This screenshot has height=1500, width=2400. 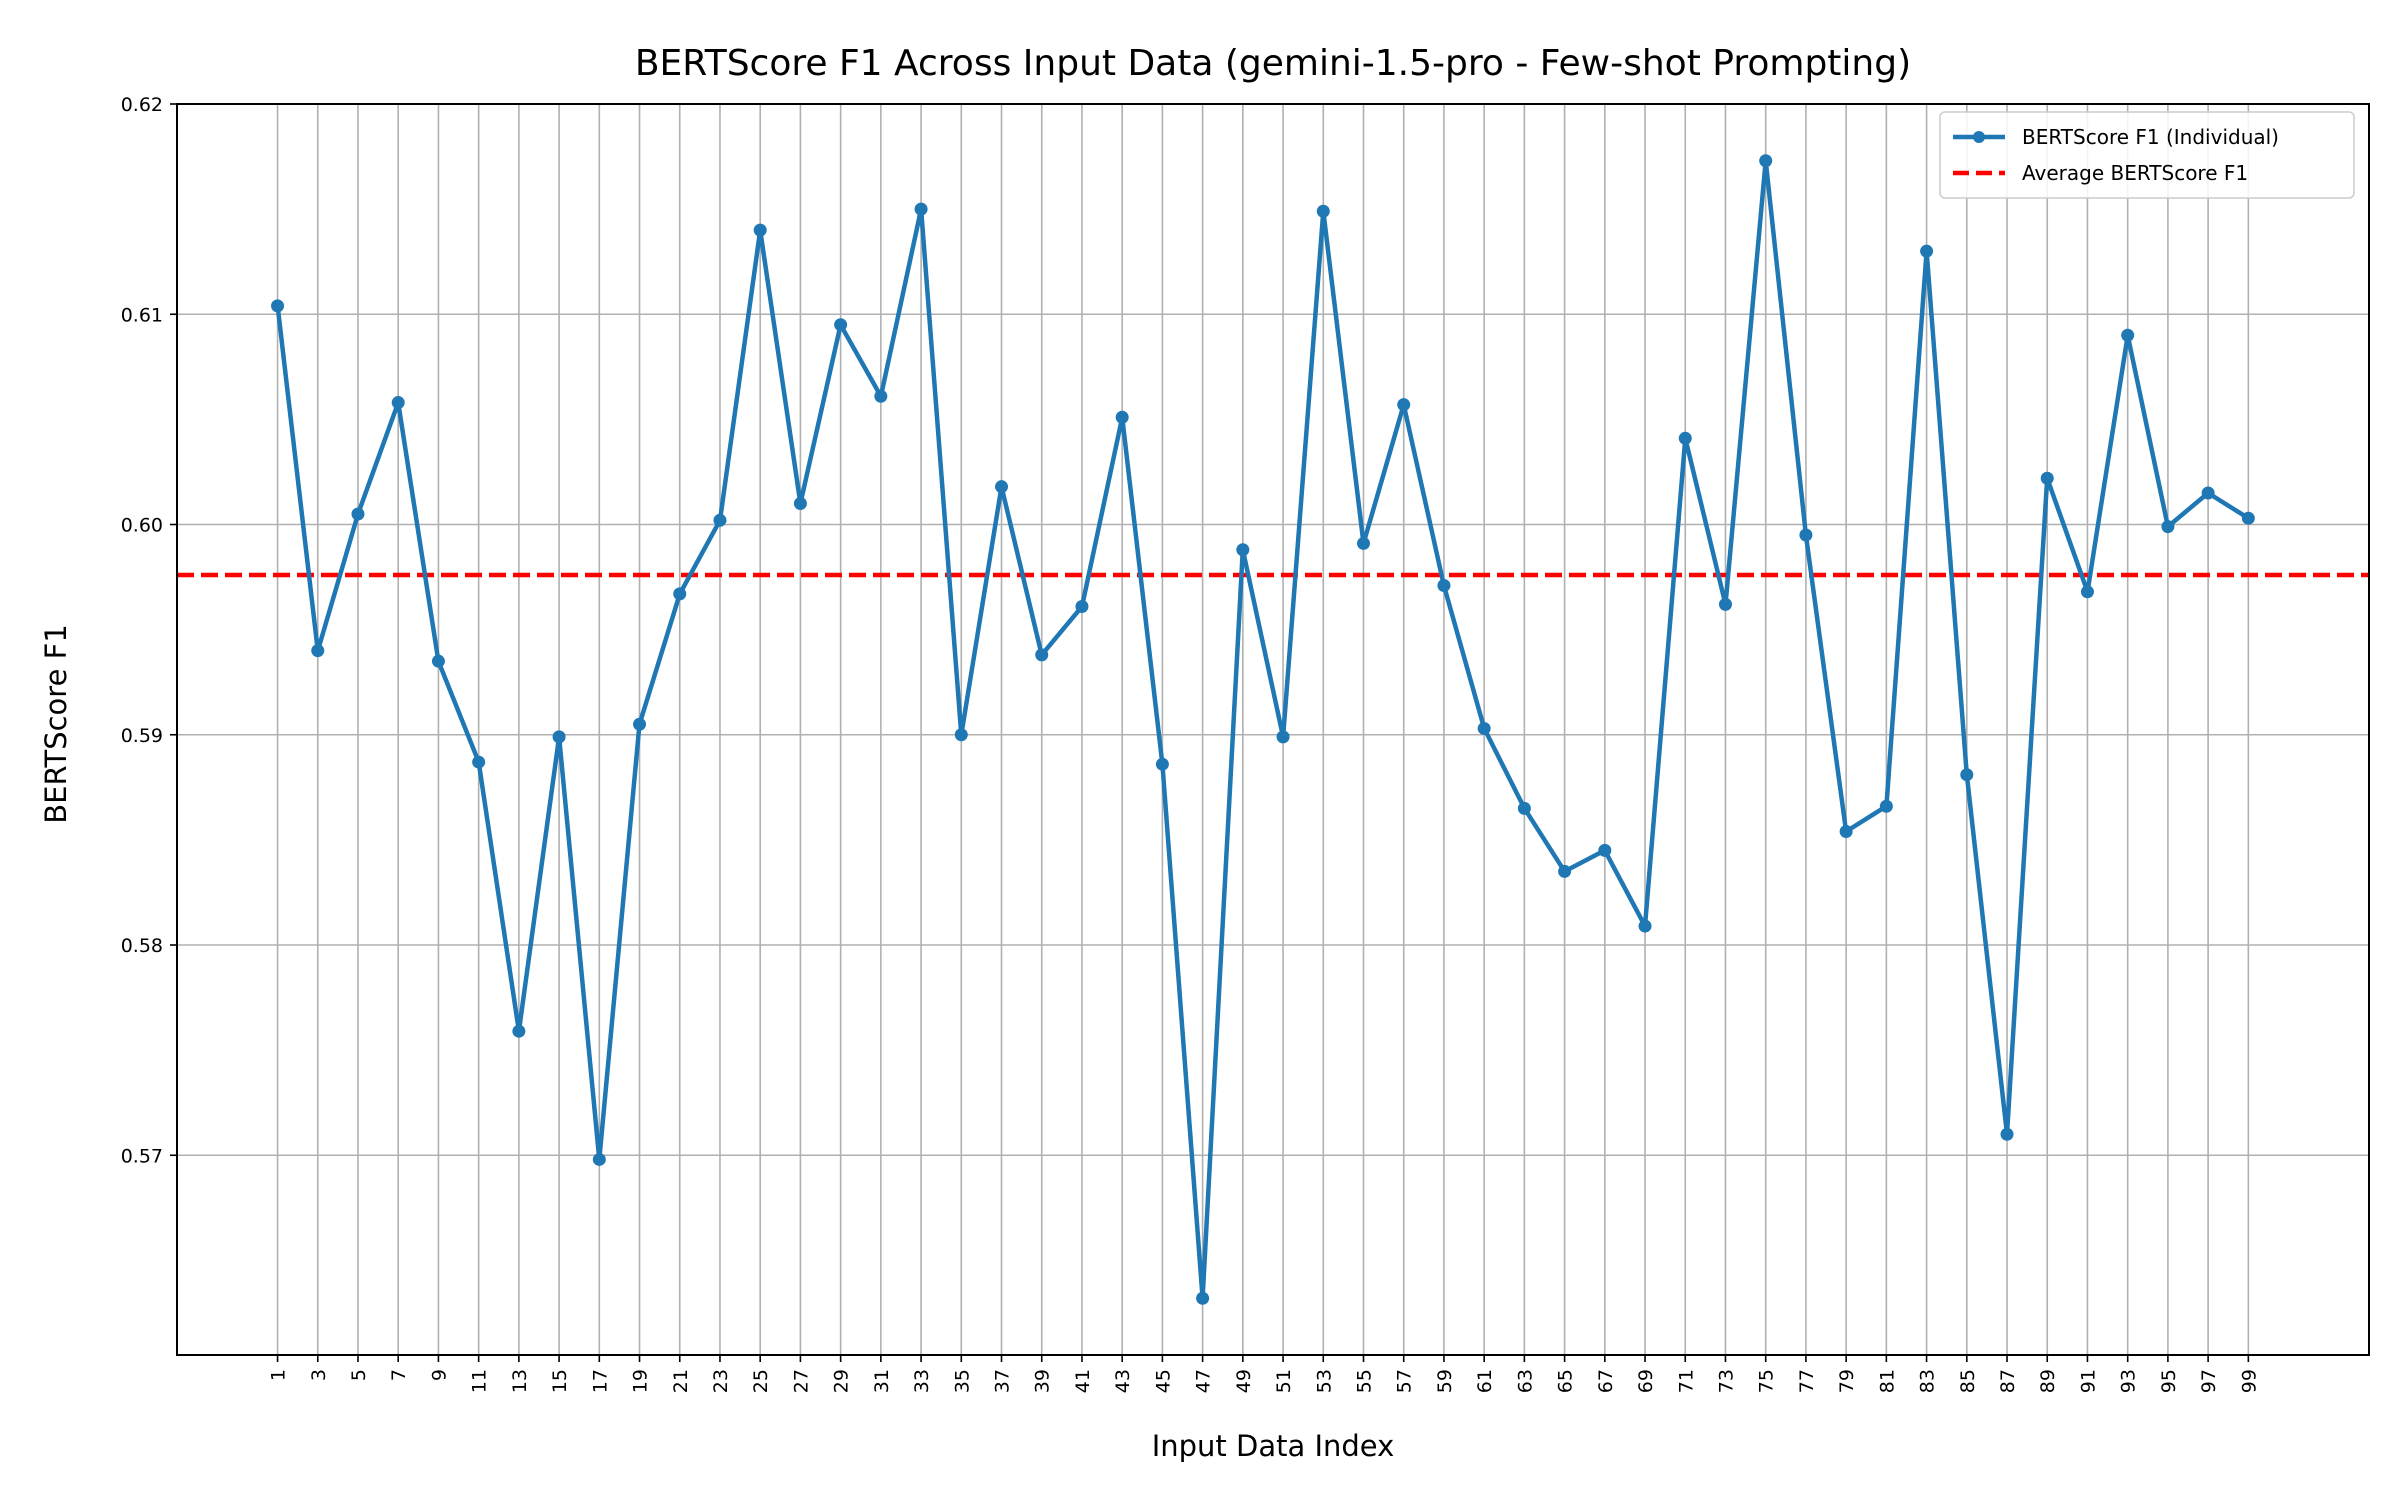 I want to click on y-tick-label: 0.58, so click(x=142, y=946).